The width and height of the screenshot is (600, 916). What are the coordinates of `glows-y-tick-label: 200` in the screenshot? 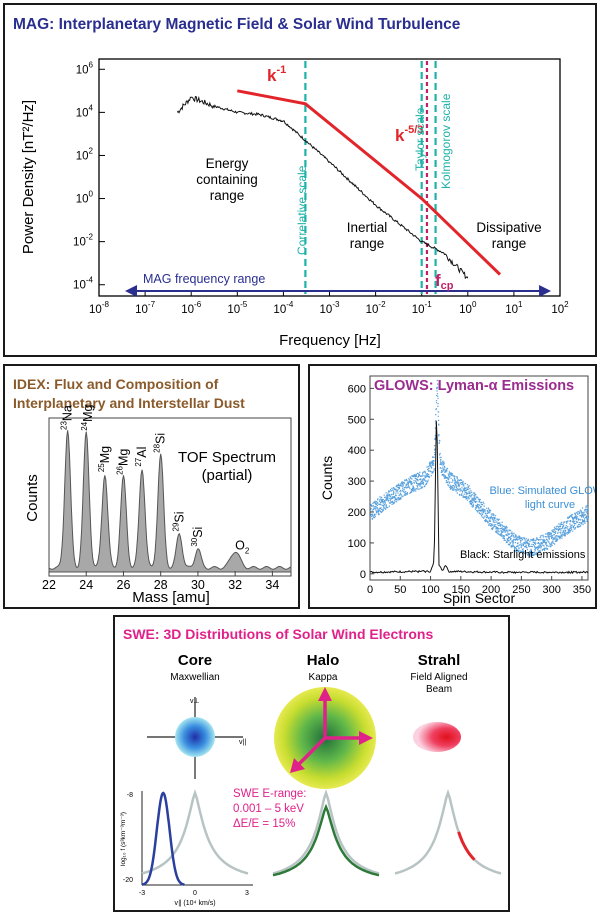 It's located at (357, 513).